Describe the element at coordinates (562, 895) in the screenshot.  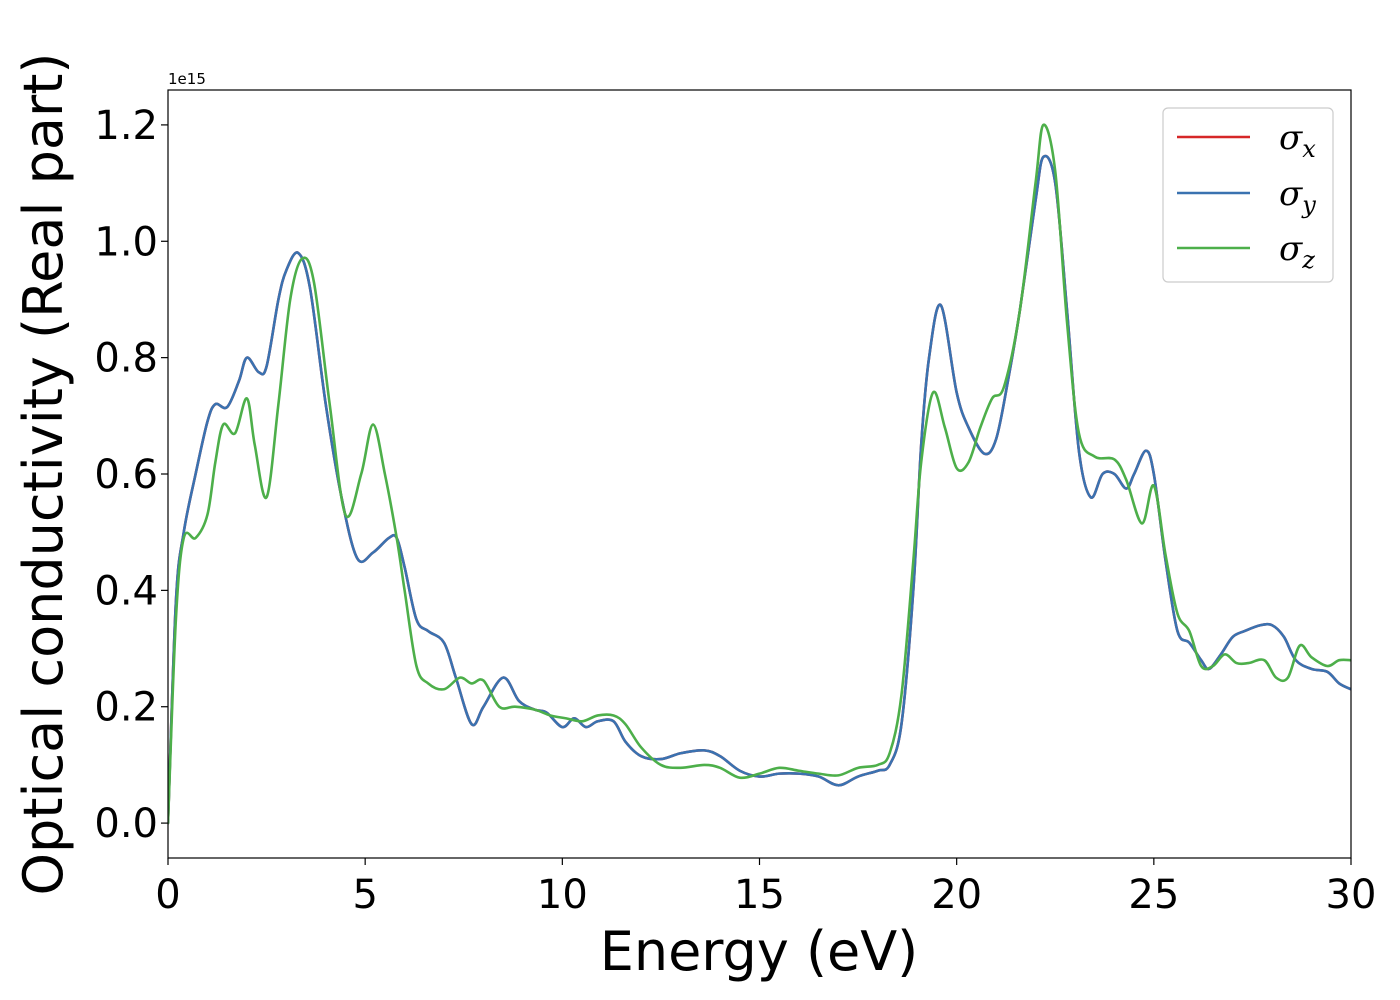
I see `x-tick-label: 10` at that location.